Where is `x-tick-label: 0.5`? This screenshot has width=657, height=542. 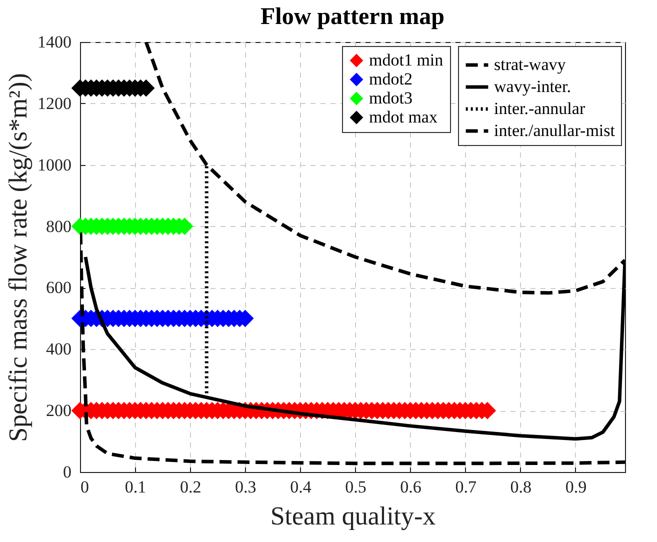 x-tick-label: 0.5 is located at coordinates (355, 487).